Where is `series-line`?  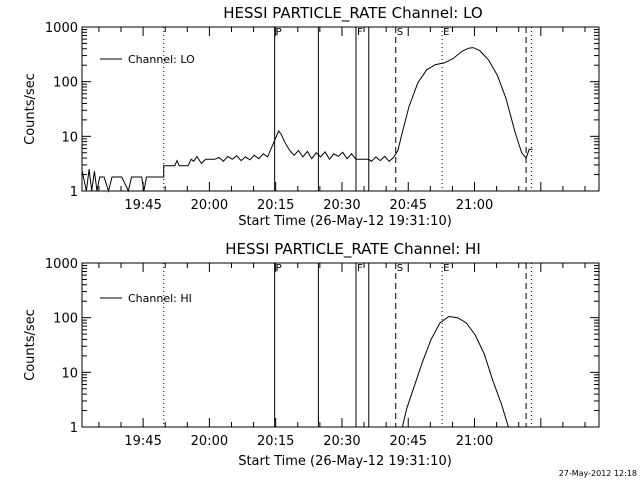
series-line is located at coordinates (455, 371).